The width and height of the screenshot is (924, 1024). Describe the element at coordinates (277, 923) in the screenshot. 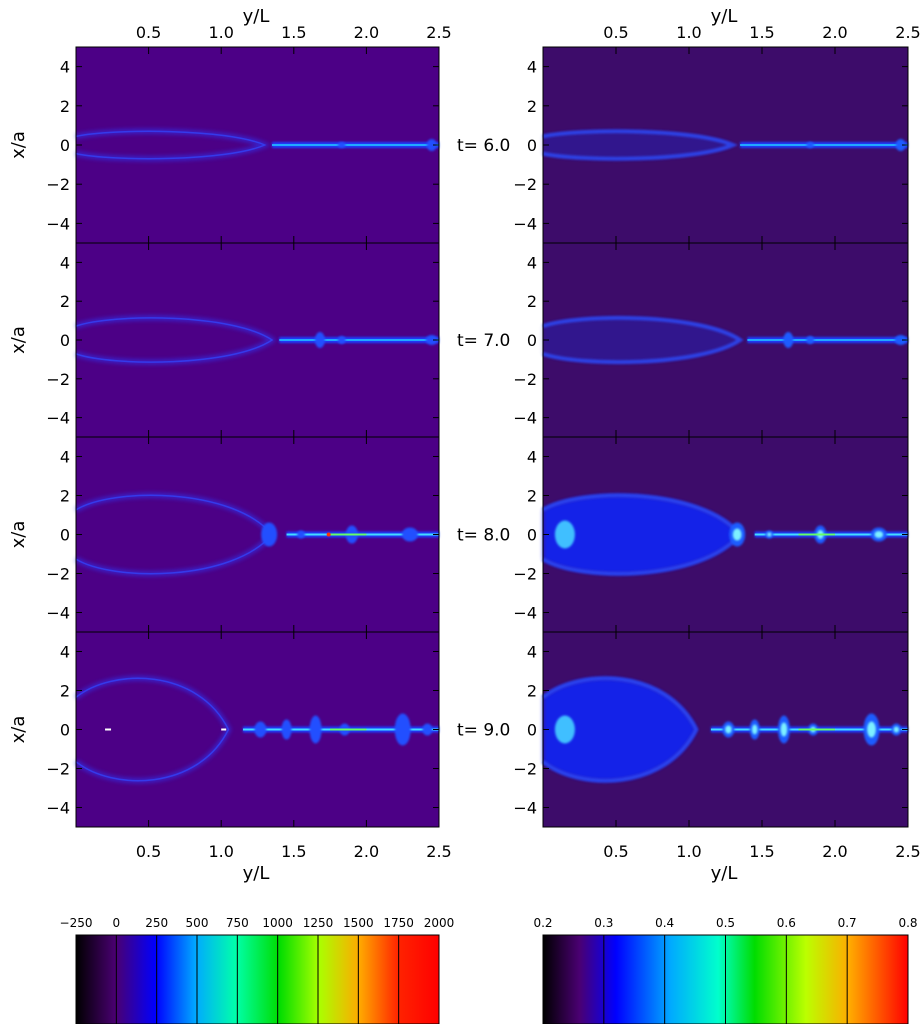

I see `colorbar-left-tick-label: 1000` at that location.